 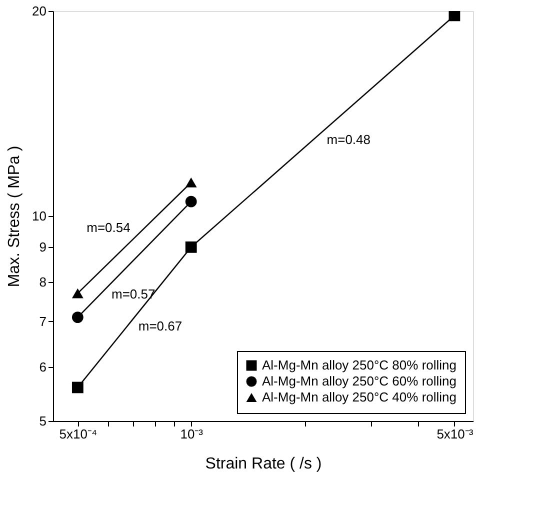 I want to click on y-axis-title: Max. Stress ( MPa ), so click(x=15, y=217).